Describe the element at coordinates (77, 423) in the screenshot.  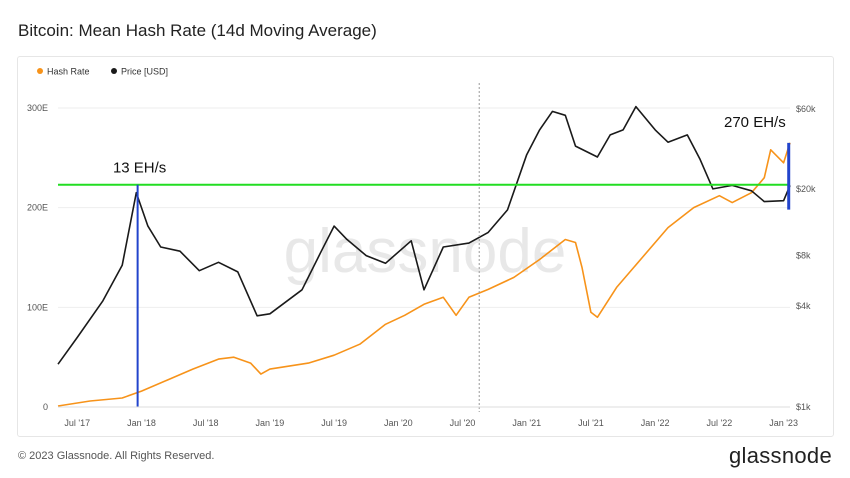
I see `x-tick-label-0: Jul '17` at that location.